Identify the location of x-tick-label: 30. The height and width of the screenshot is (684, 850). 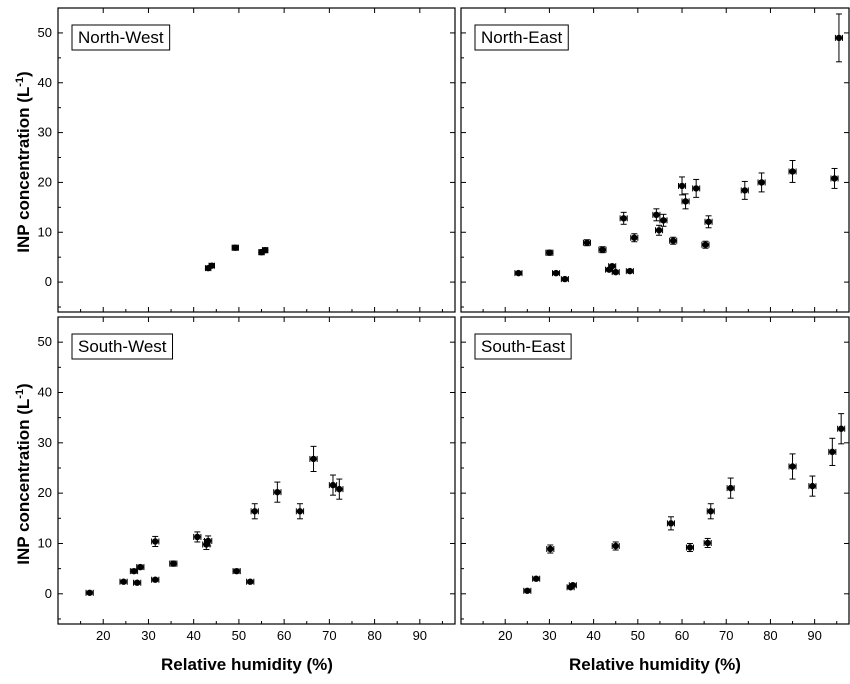
(148, 635).